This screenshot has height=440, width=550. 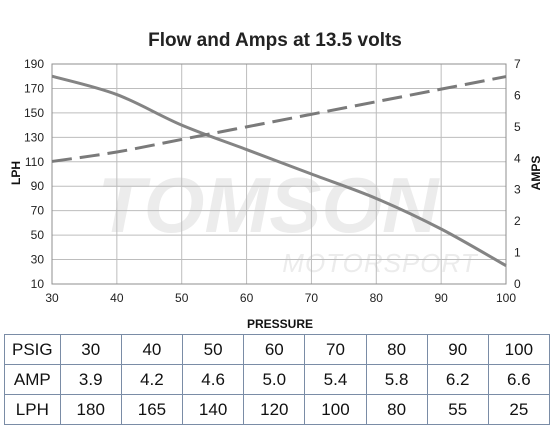 I want to click on y-right-tick-label: 3, so click(x=517, y=190).